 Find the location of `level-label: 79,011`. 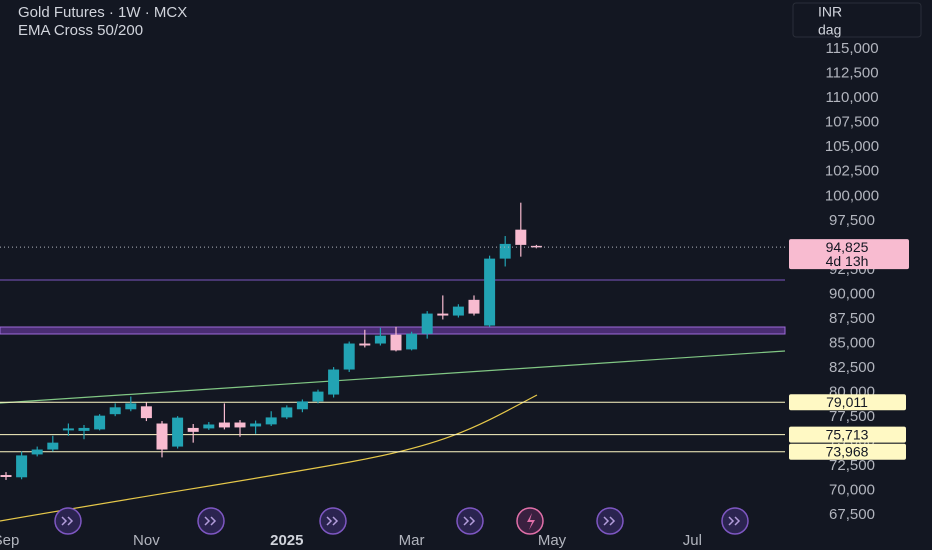

level-label: 79,011 is located at coordinates (847, 402).